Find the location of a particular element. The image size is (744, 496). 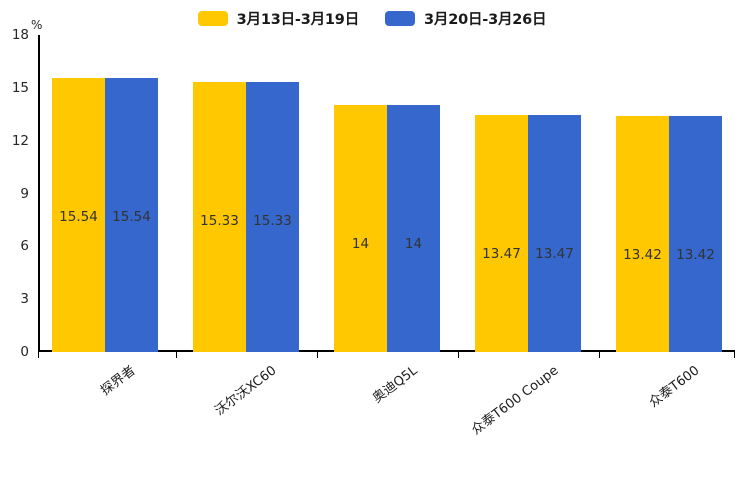

y-axis-tick-0: 0 is located at coordinates (24, 352).